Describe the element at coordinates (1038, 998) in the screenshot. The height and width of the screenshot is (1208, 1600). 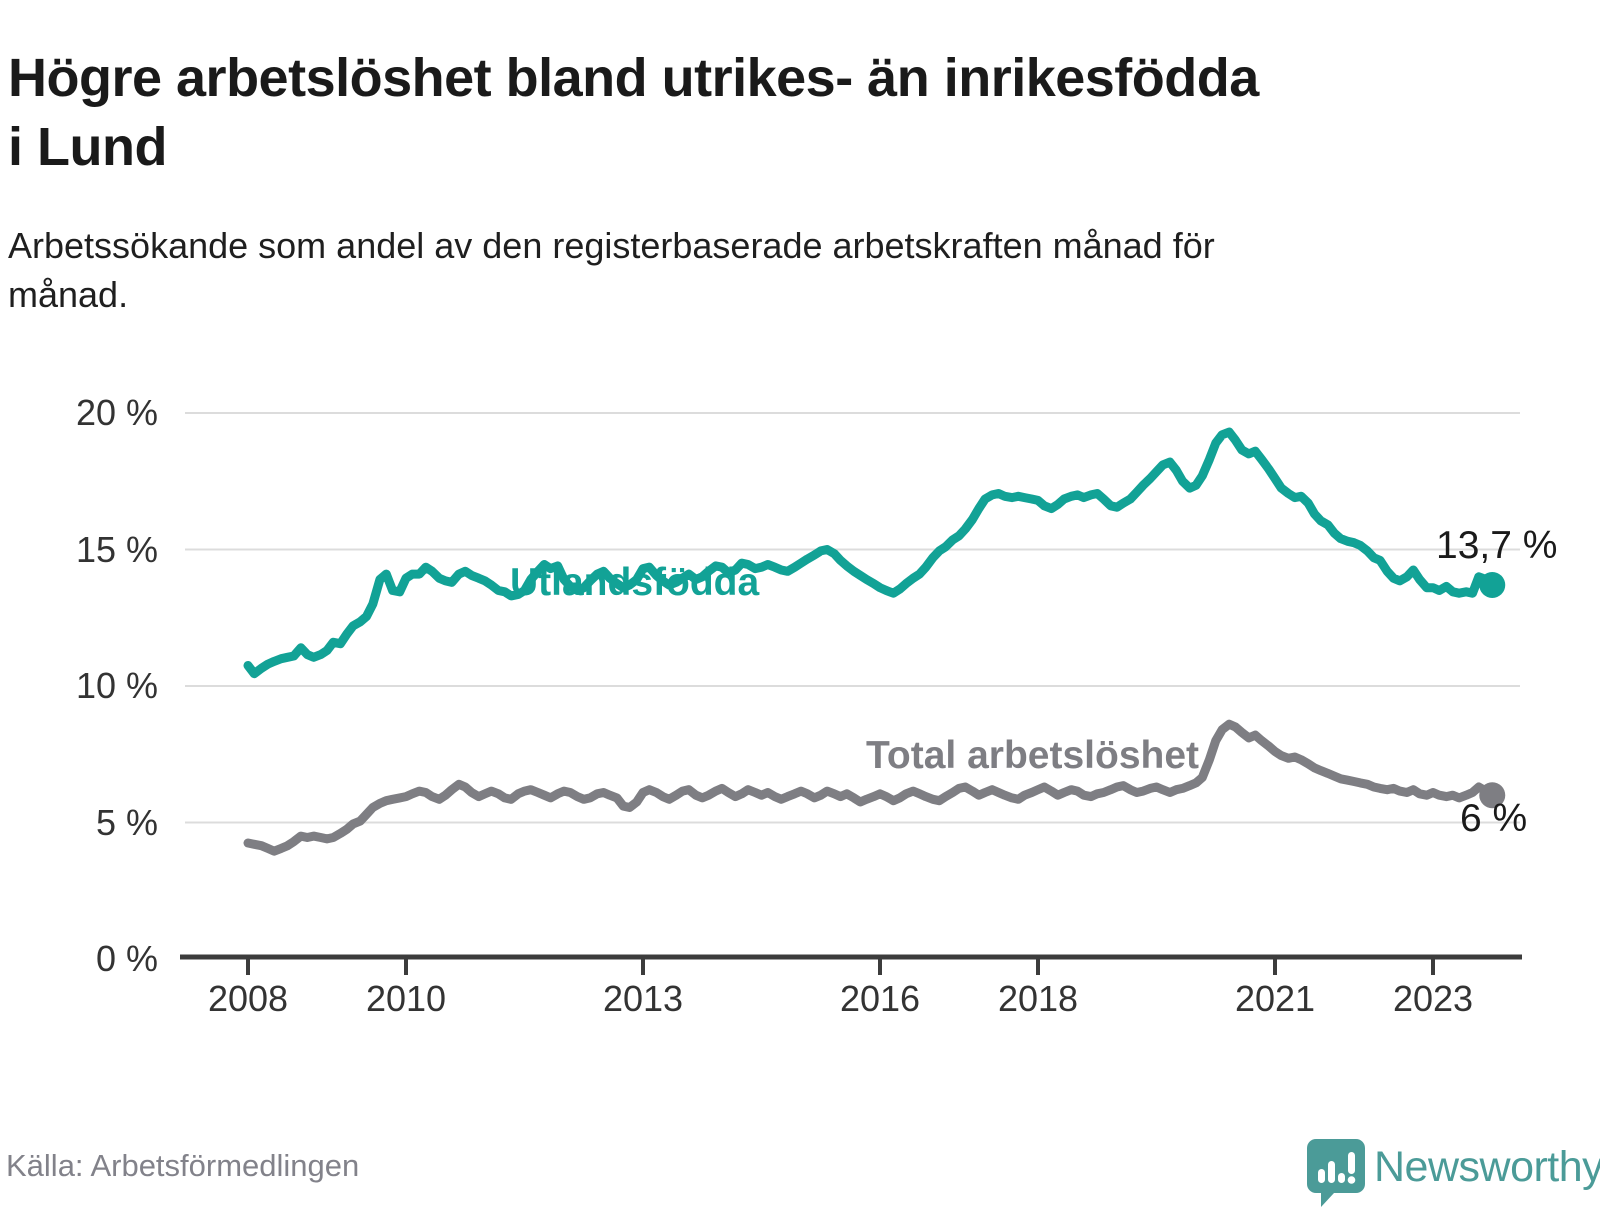
I see `x-tick-label-2018: 2018` at that location.